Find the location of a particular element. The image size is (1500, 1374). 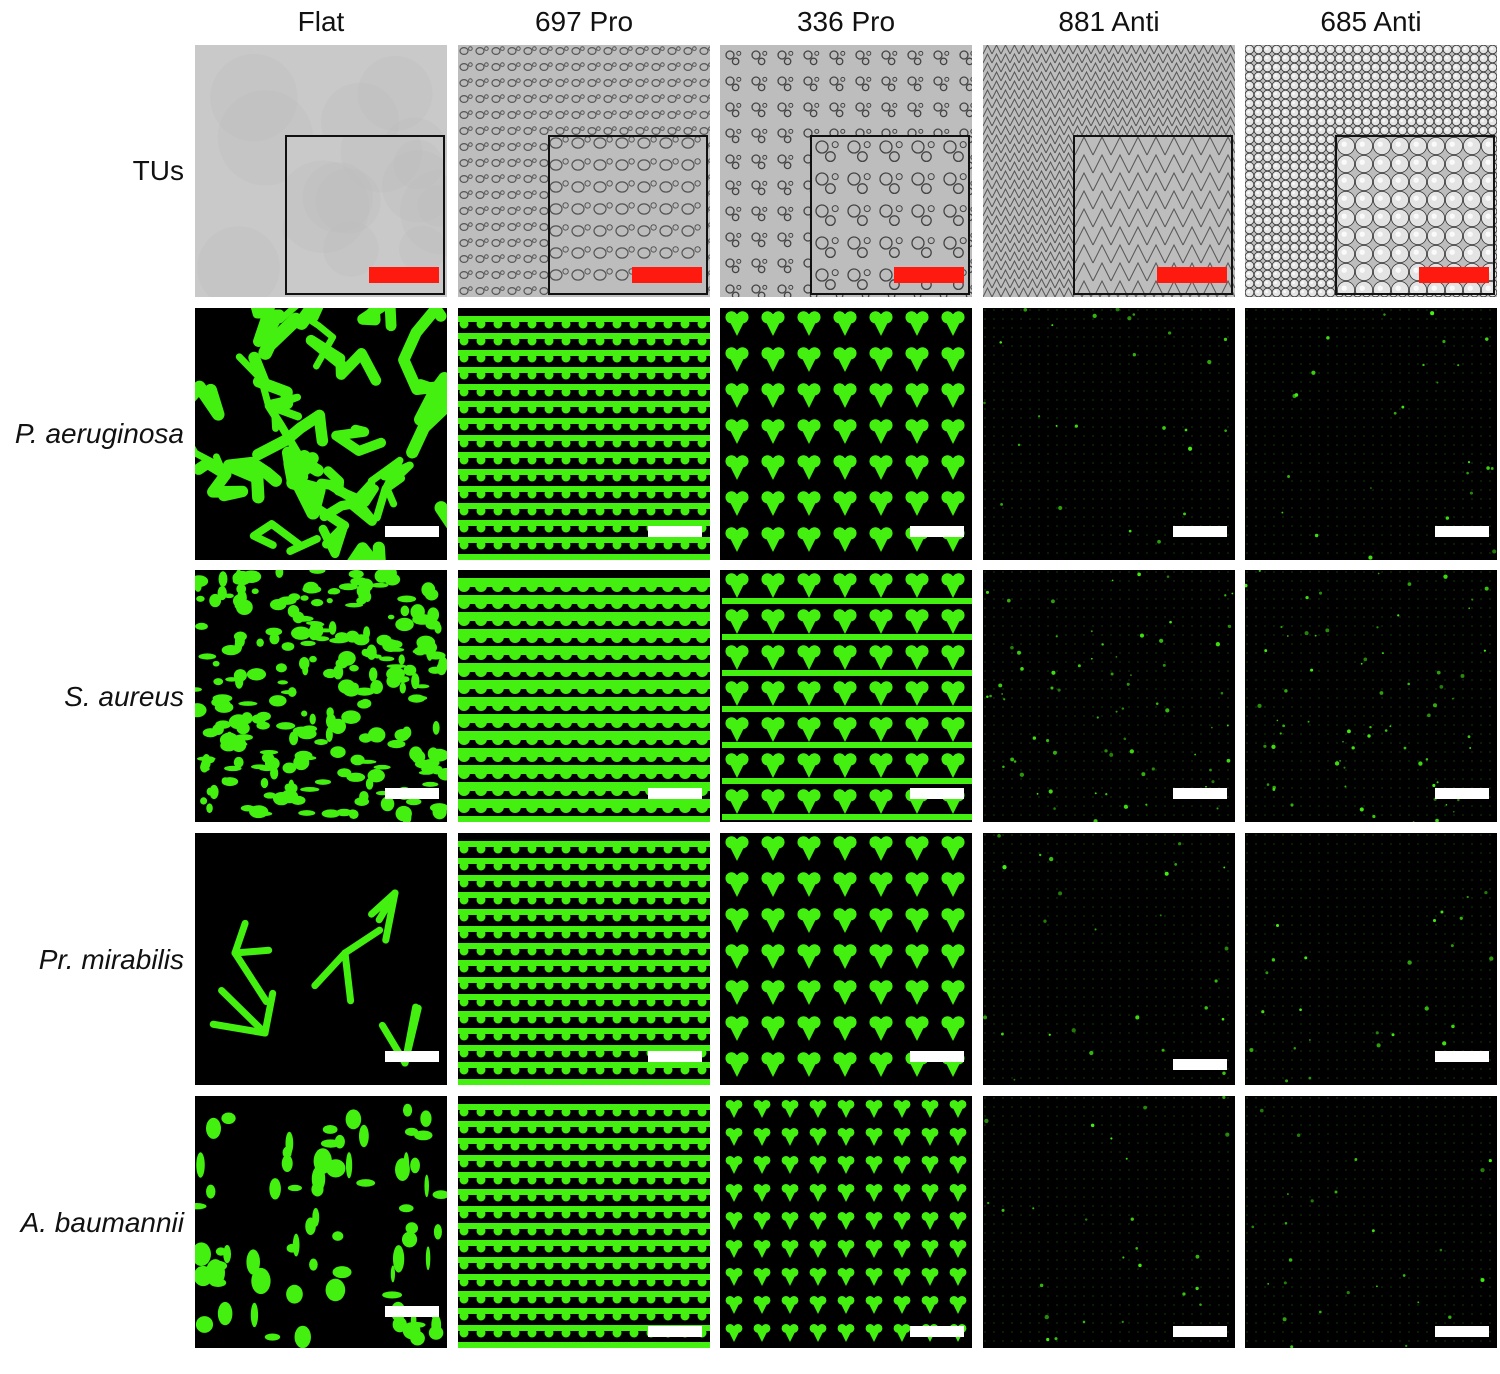

micrograph-tus-flat is located at coordinates (321, 171).